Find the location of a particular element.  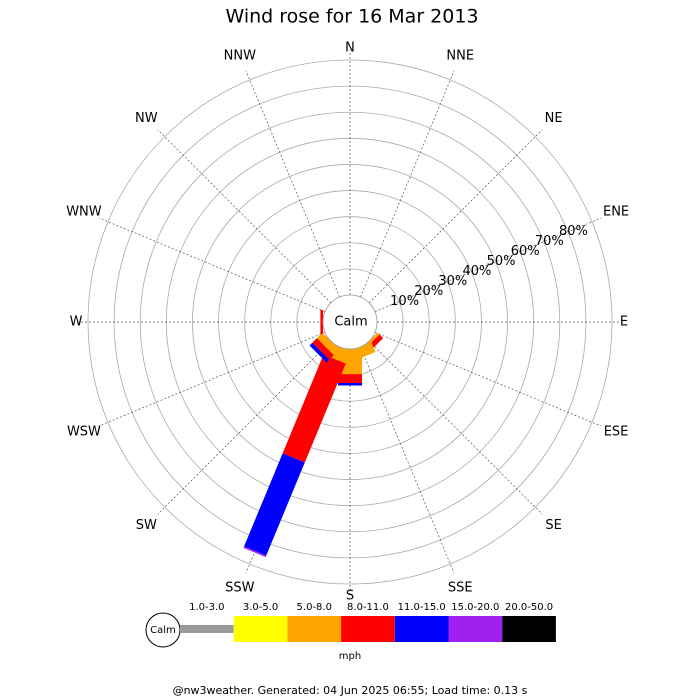

ring-label: 60% is located at coordinates (525, 251).